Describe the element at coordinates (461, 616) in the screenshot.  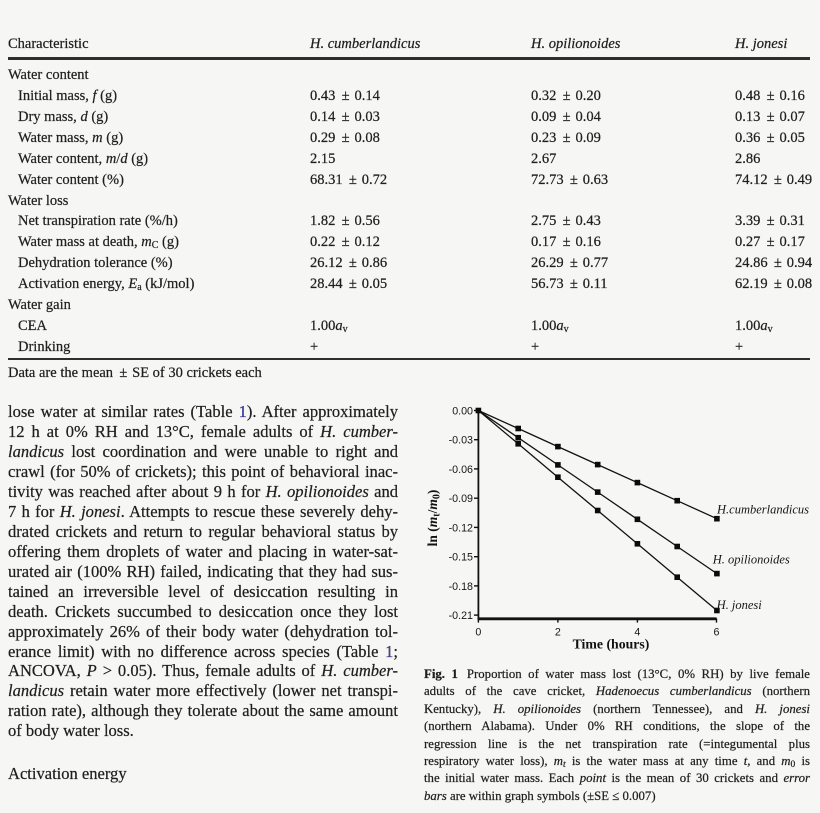
I see `svg-text: -0.21` at that location.